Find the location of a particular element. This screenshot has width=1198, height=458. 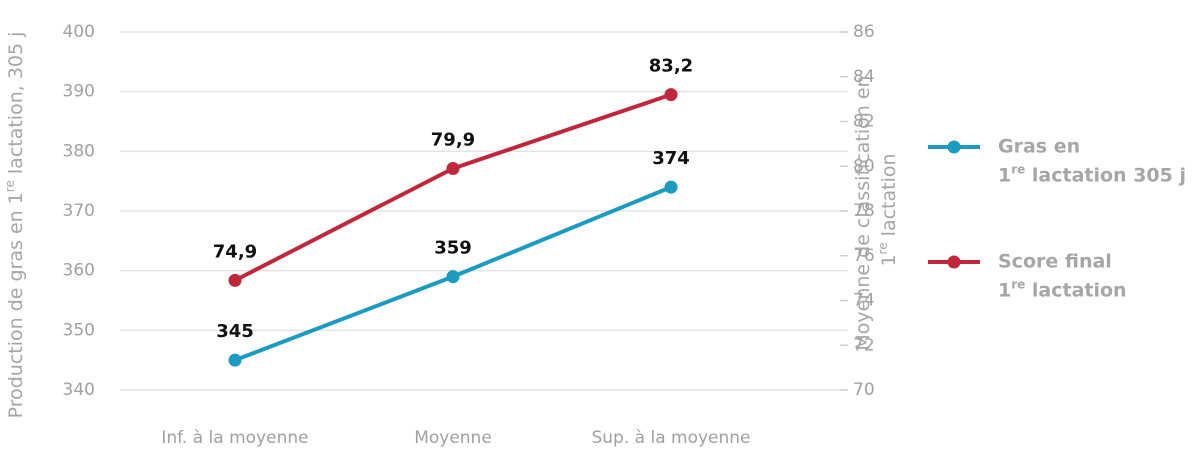

y-tick-label: 350 is located at coordinates (79, 330).